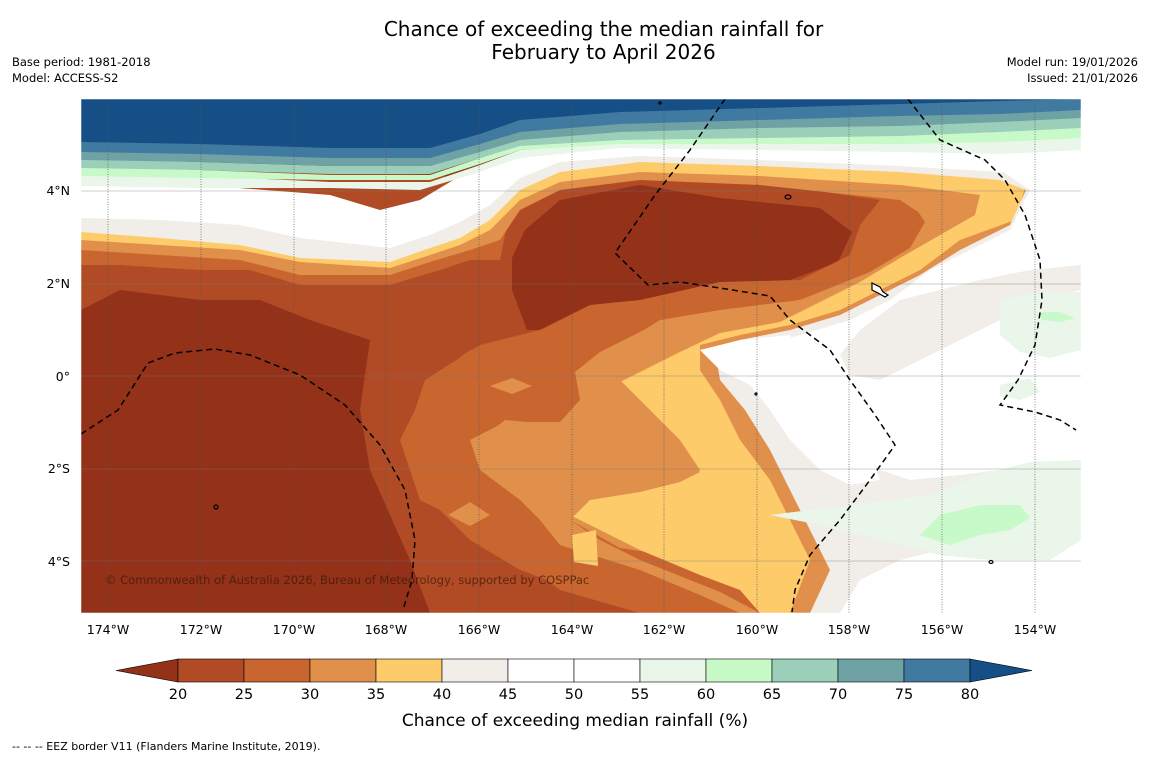  What do you see at coordinates (244, 695) in the screenshot?
I see `colorbar-tick-label: 25` at bounding box center [244, 695].